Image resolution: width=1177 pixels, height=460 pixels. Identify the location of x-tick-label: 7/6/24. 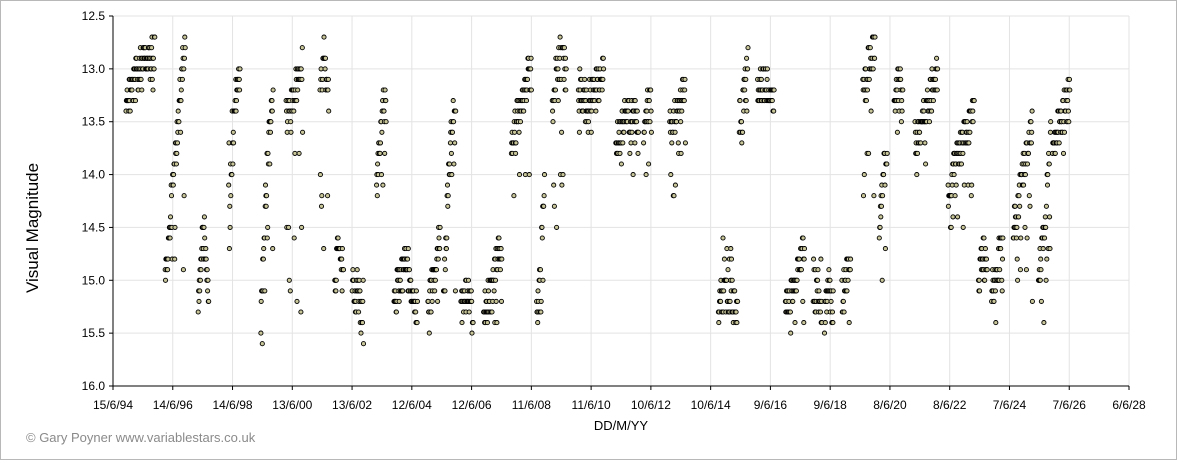
(1010, 405).